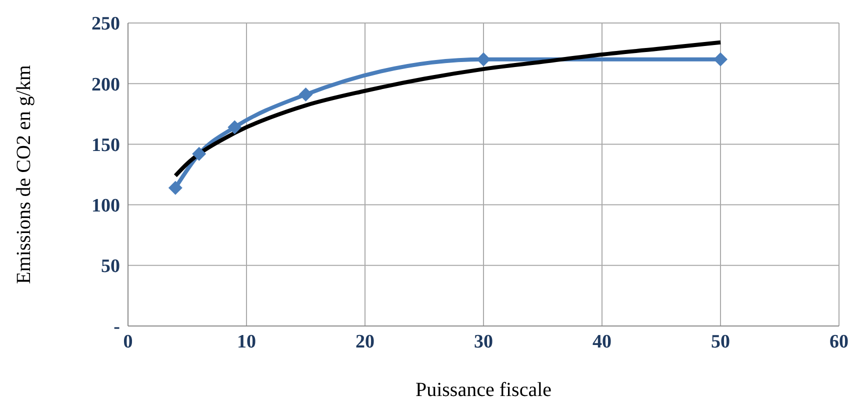 Image resolution: width=867 pixels, height=414 pixels. What do you see at coordinates (24, 174) in the screenshot?
I see `y-axis-title: Emissions de CO2 en g/km` at bounding box center [24, 174].